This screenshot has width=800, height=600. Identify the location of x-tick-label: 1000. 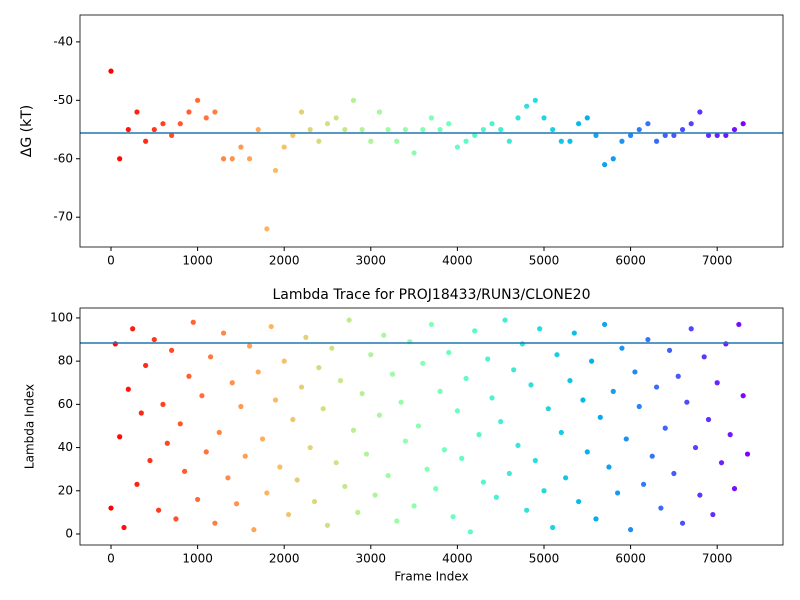
(197, 261).